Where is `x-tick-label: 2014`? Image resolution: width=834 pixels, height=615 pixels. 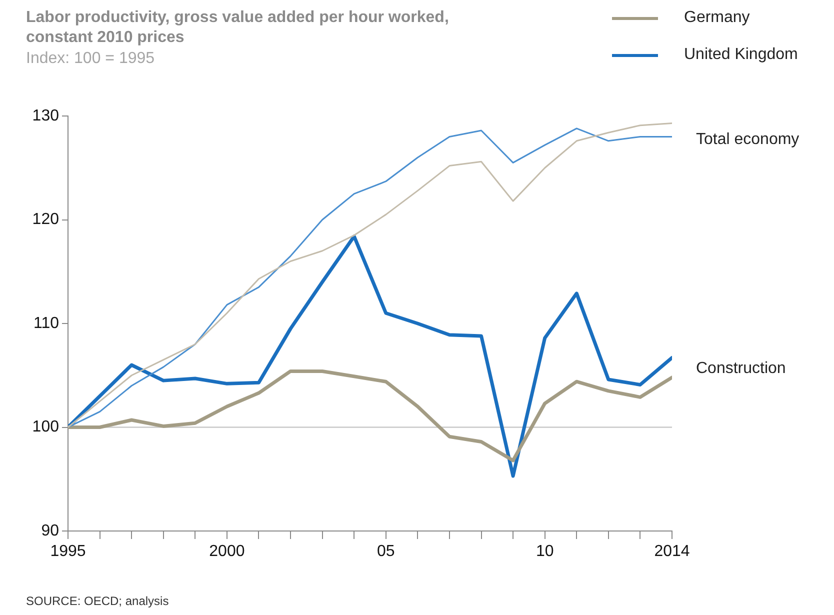
x-tick-label: 2014 is located at coordinates (672, 551).